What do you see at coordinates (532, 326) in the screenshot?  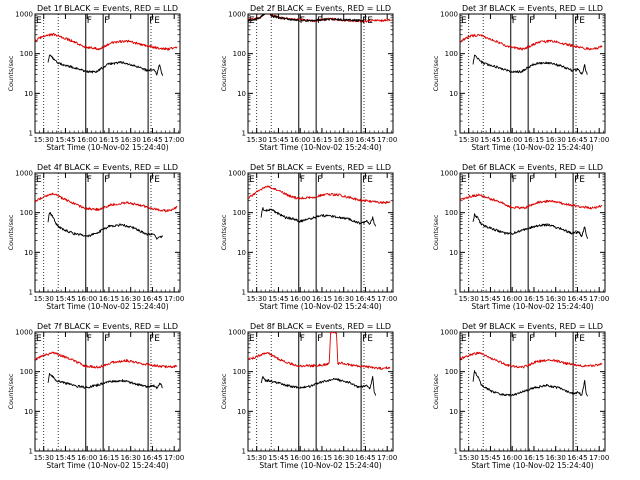 I see `panel-title: Det 9f BLACK = Events, RED = LLD` at bounding box center [532, 326].